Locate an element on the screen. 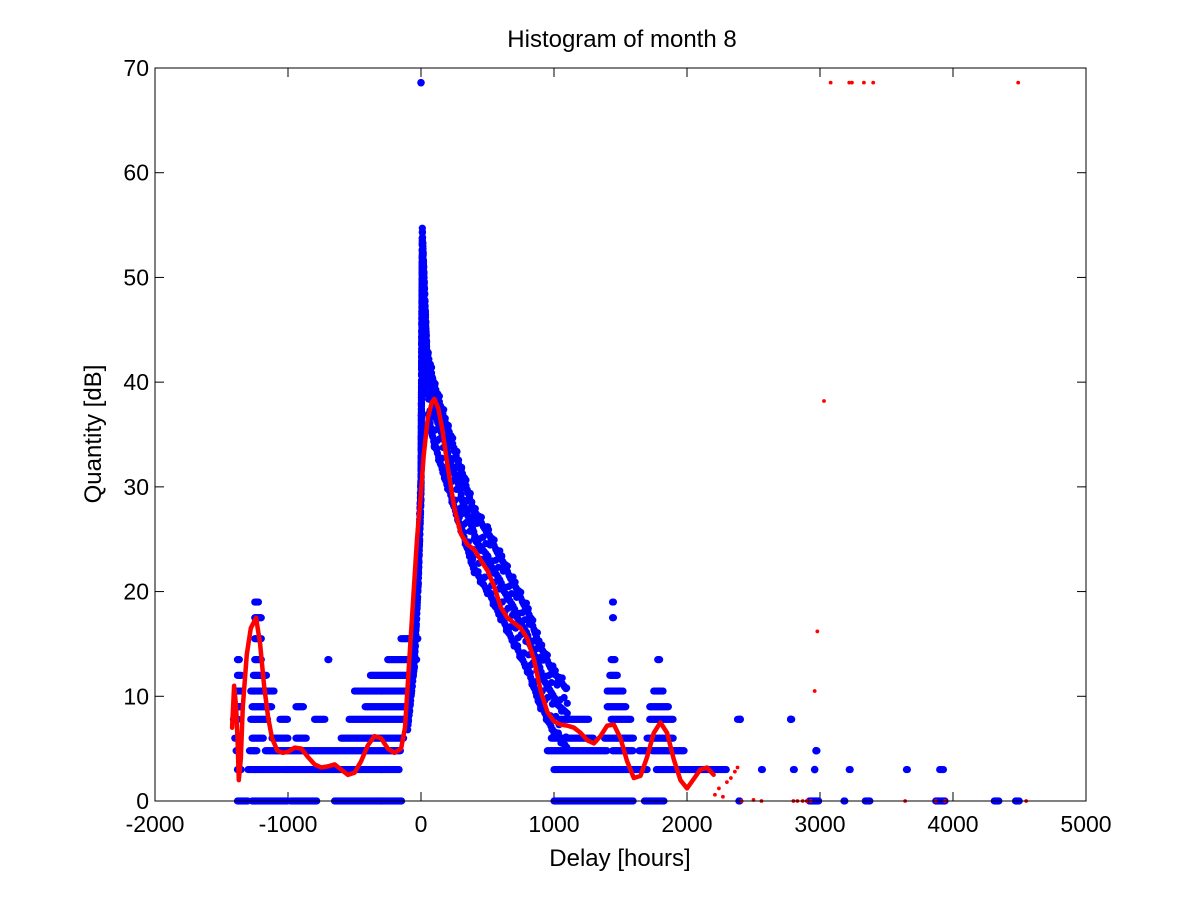 The width and height of the screenshot is (1200, 905). chart-title: Histogram of month 8 is located at coordinates (621, 39).